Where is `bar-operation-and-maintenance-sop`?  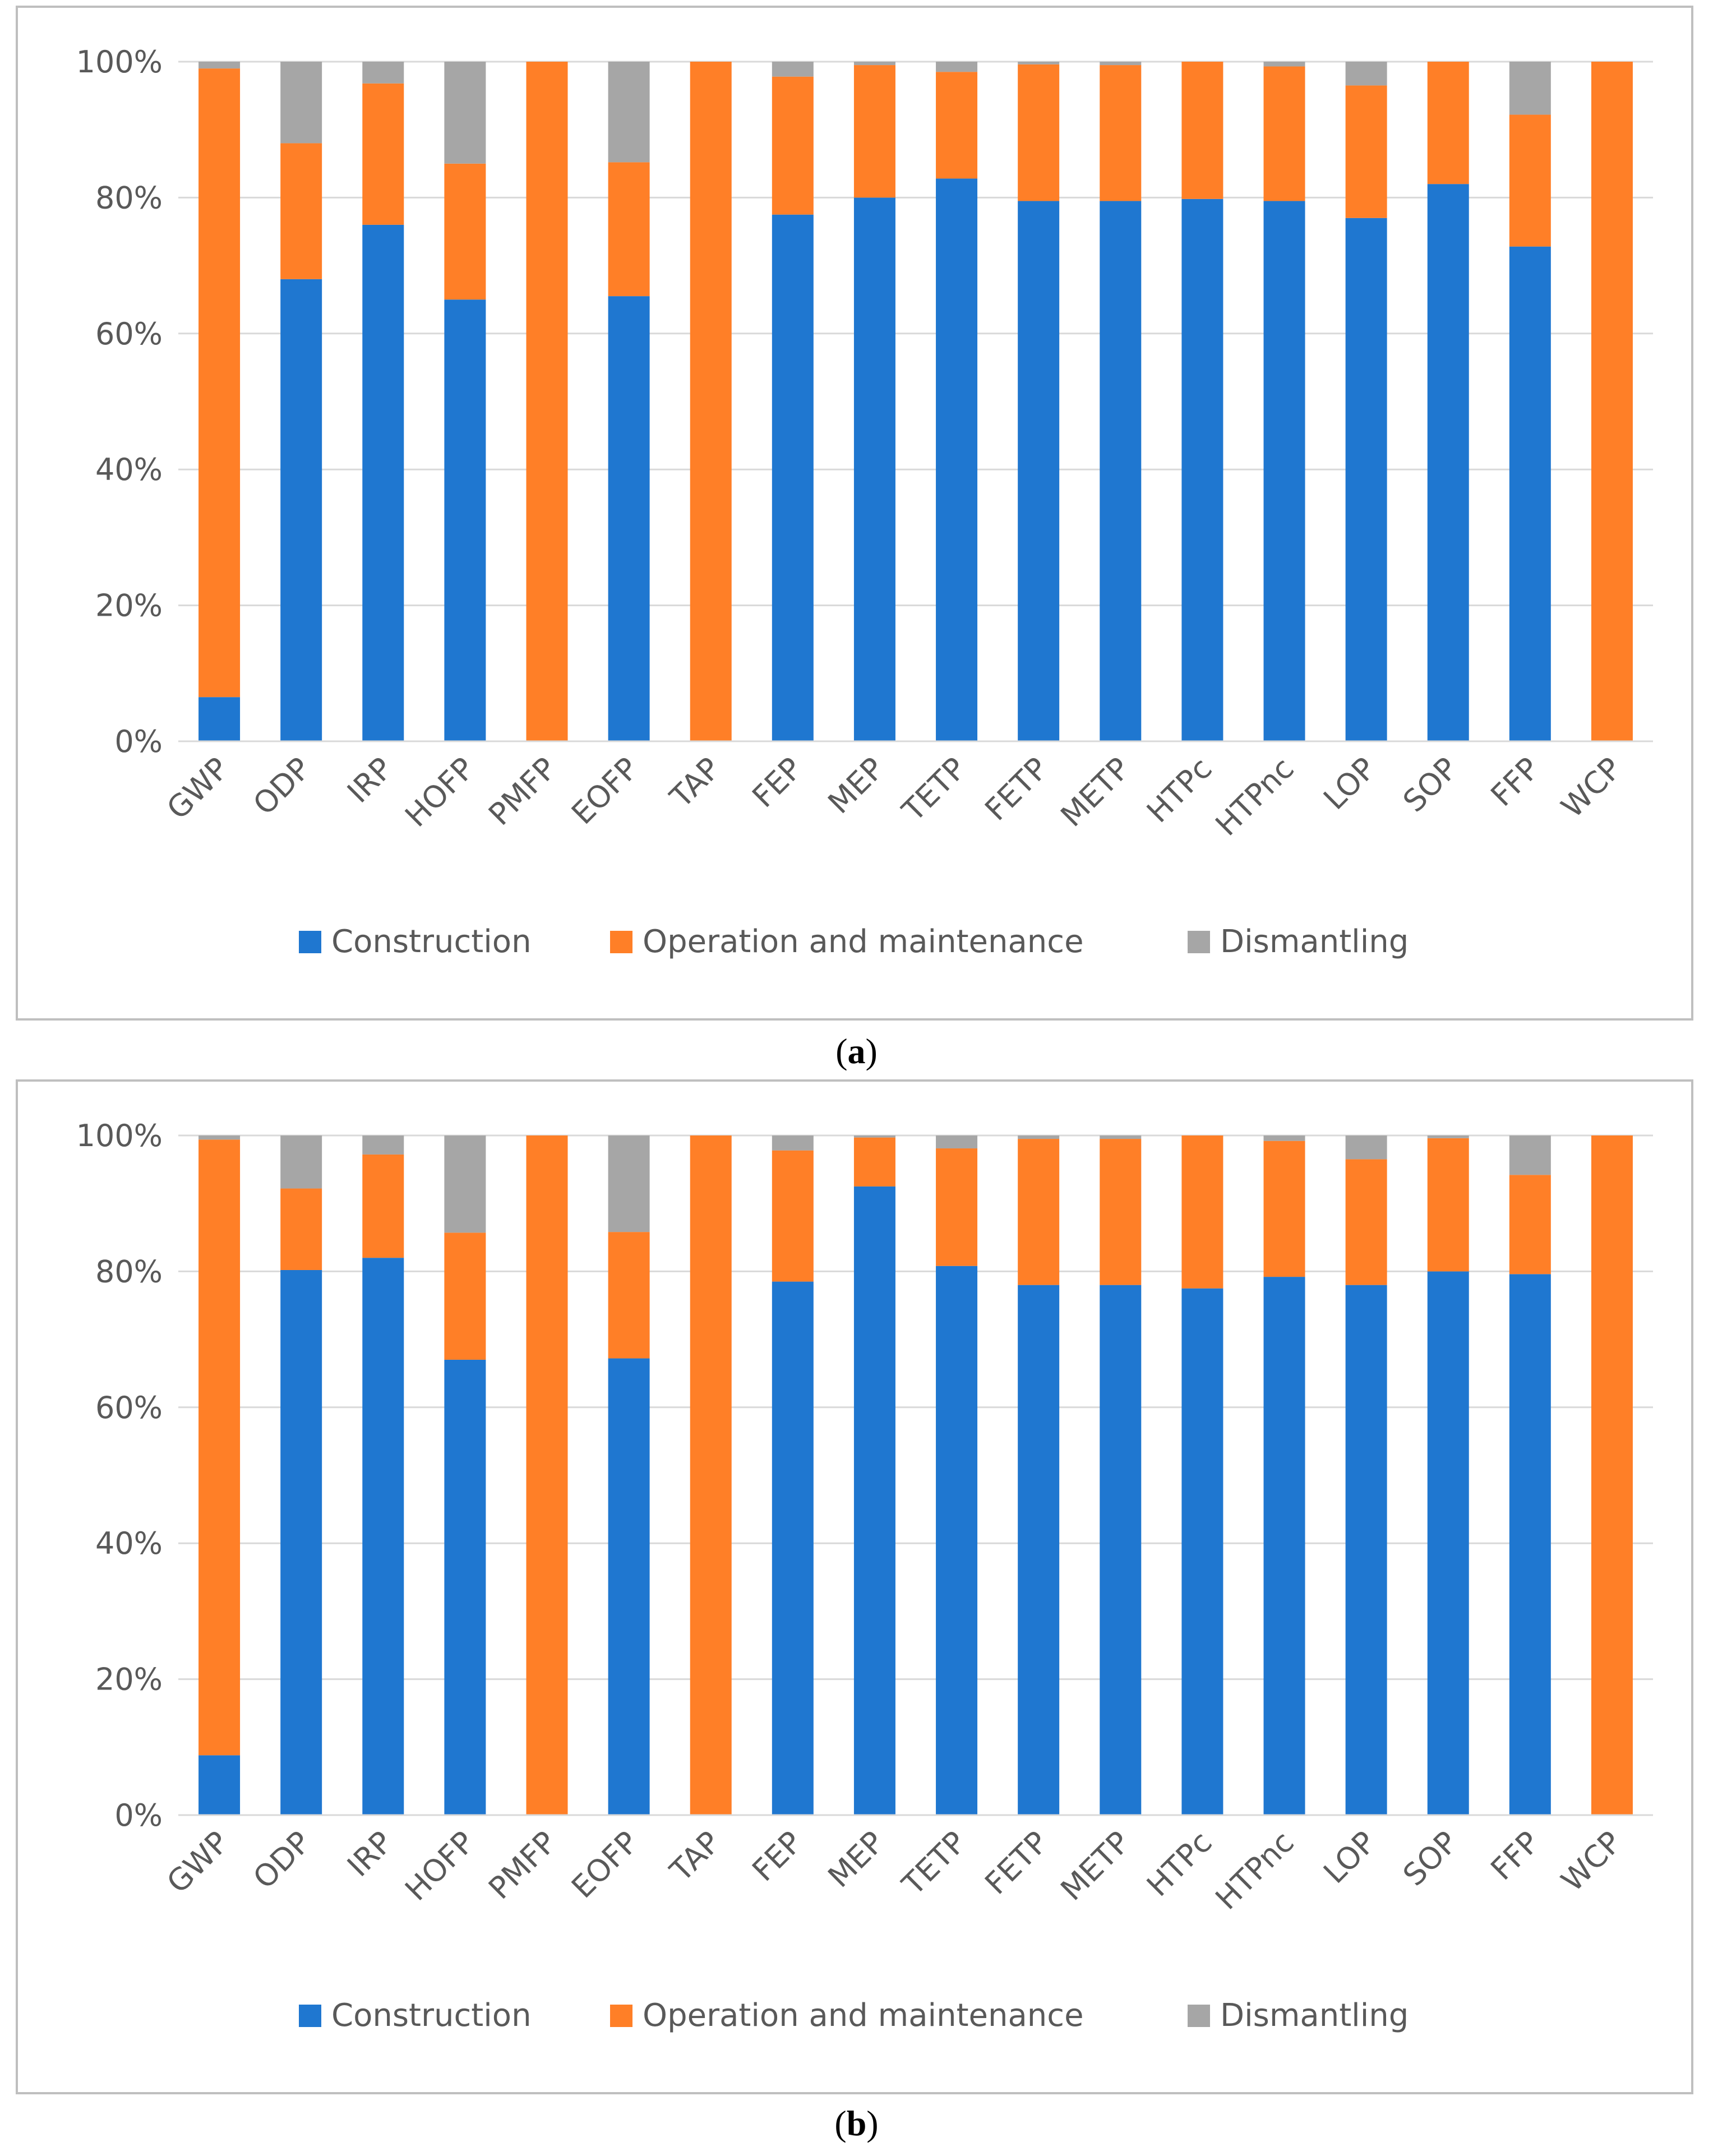
bar-operation-and-maintenance-sop is located at coordinates (1448, 123).